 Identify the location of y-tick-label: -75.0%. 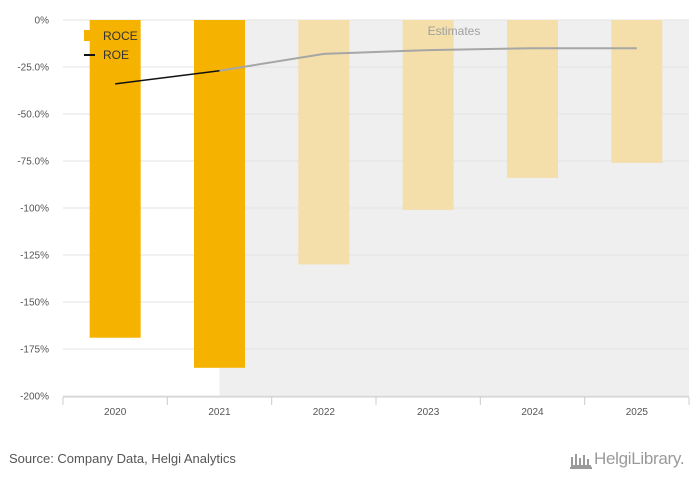
(33, 162).